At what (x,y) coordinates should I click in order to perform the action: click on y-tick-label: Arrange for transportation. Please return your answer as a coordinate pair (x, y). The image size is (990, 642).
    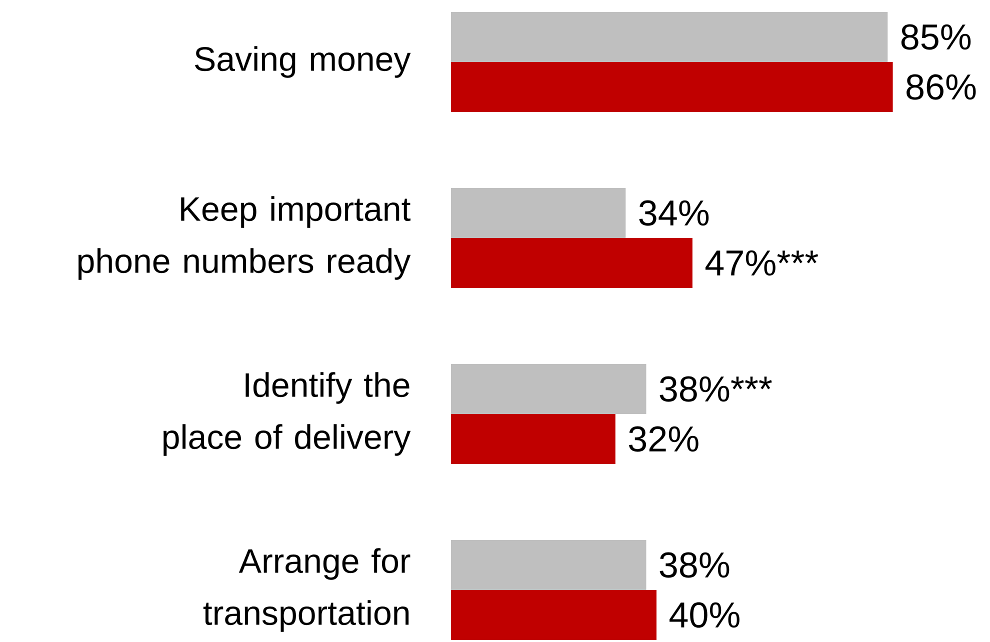
    Looking at the image, I should click on (306, 590).